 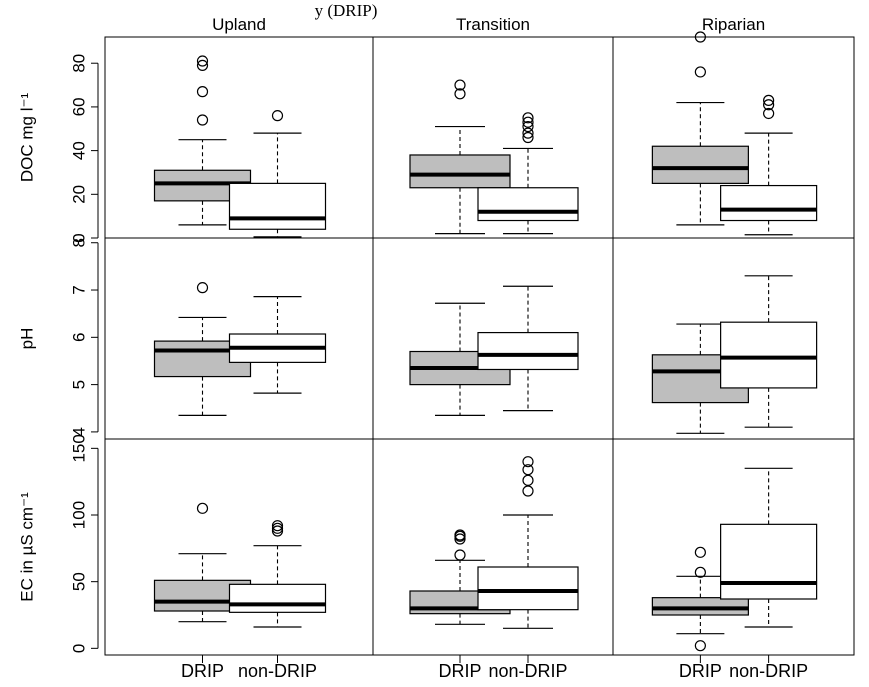 I want to click on box-row-3-riparian-non-drip, so click(x=769, y=561).